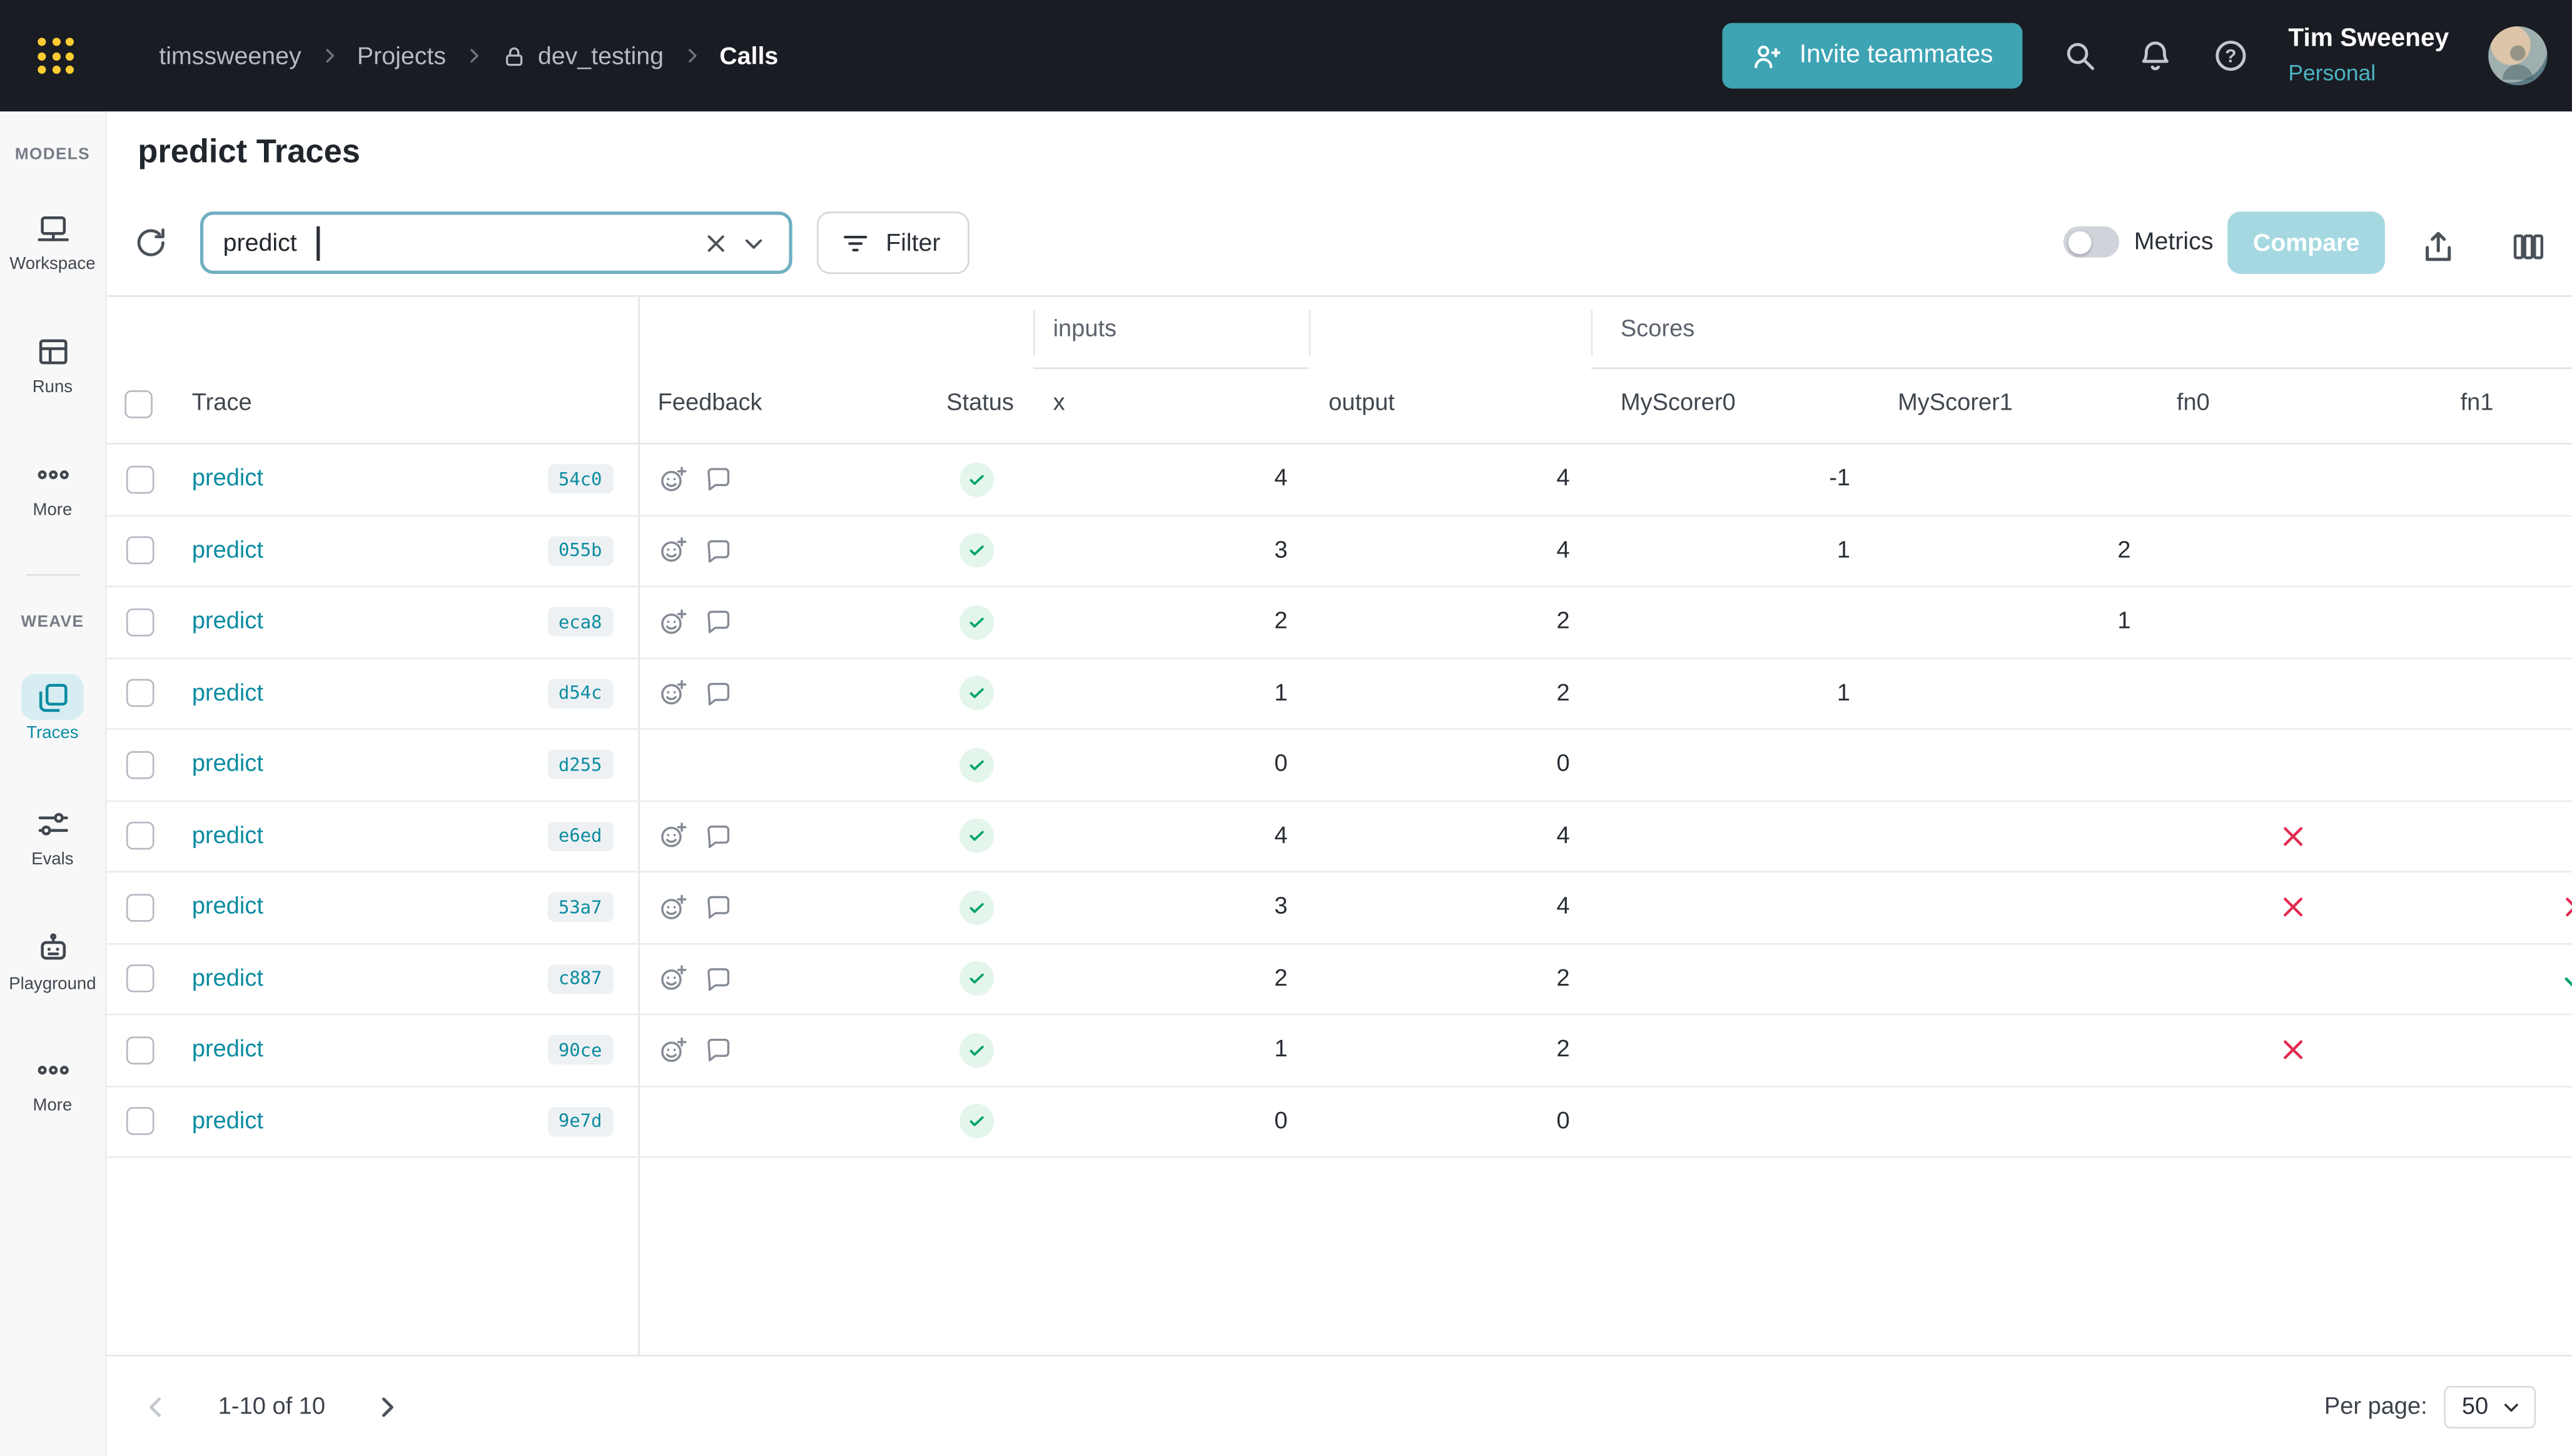 The height and width of the screenshot is (1456, 2572). Describe the element at coordinates (272, 1407) in the screenshot. I see `page-range: 1-10 of 10` at that location.